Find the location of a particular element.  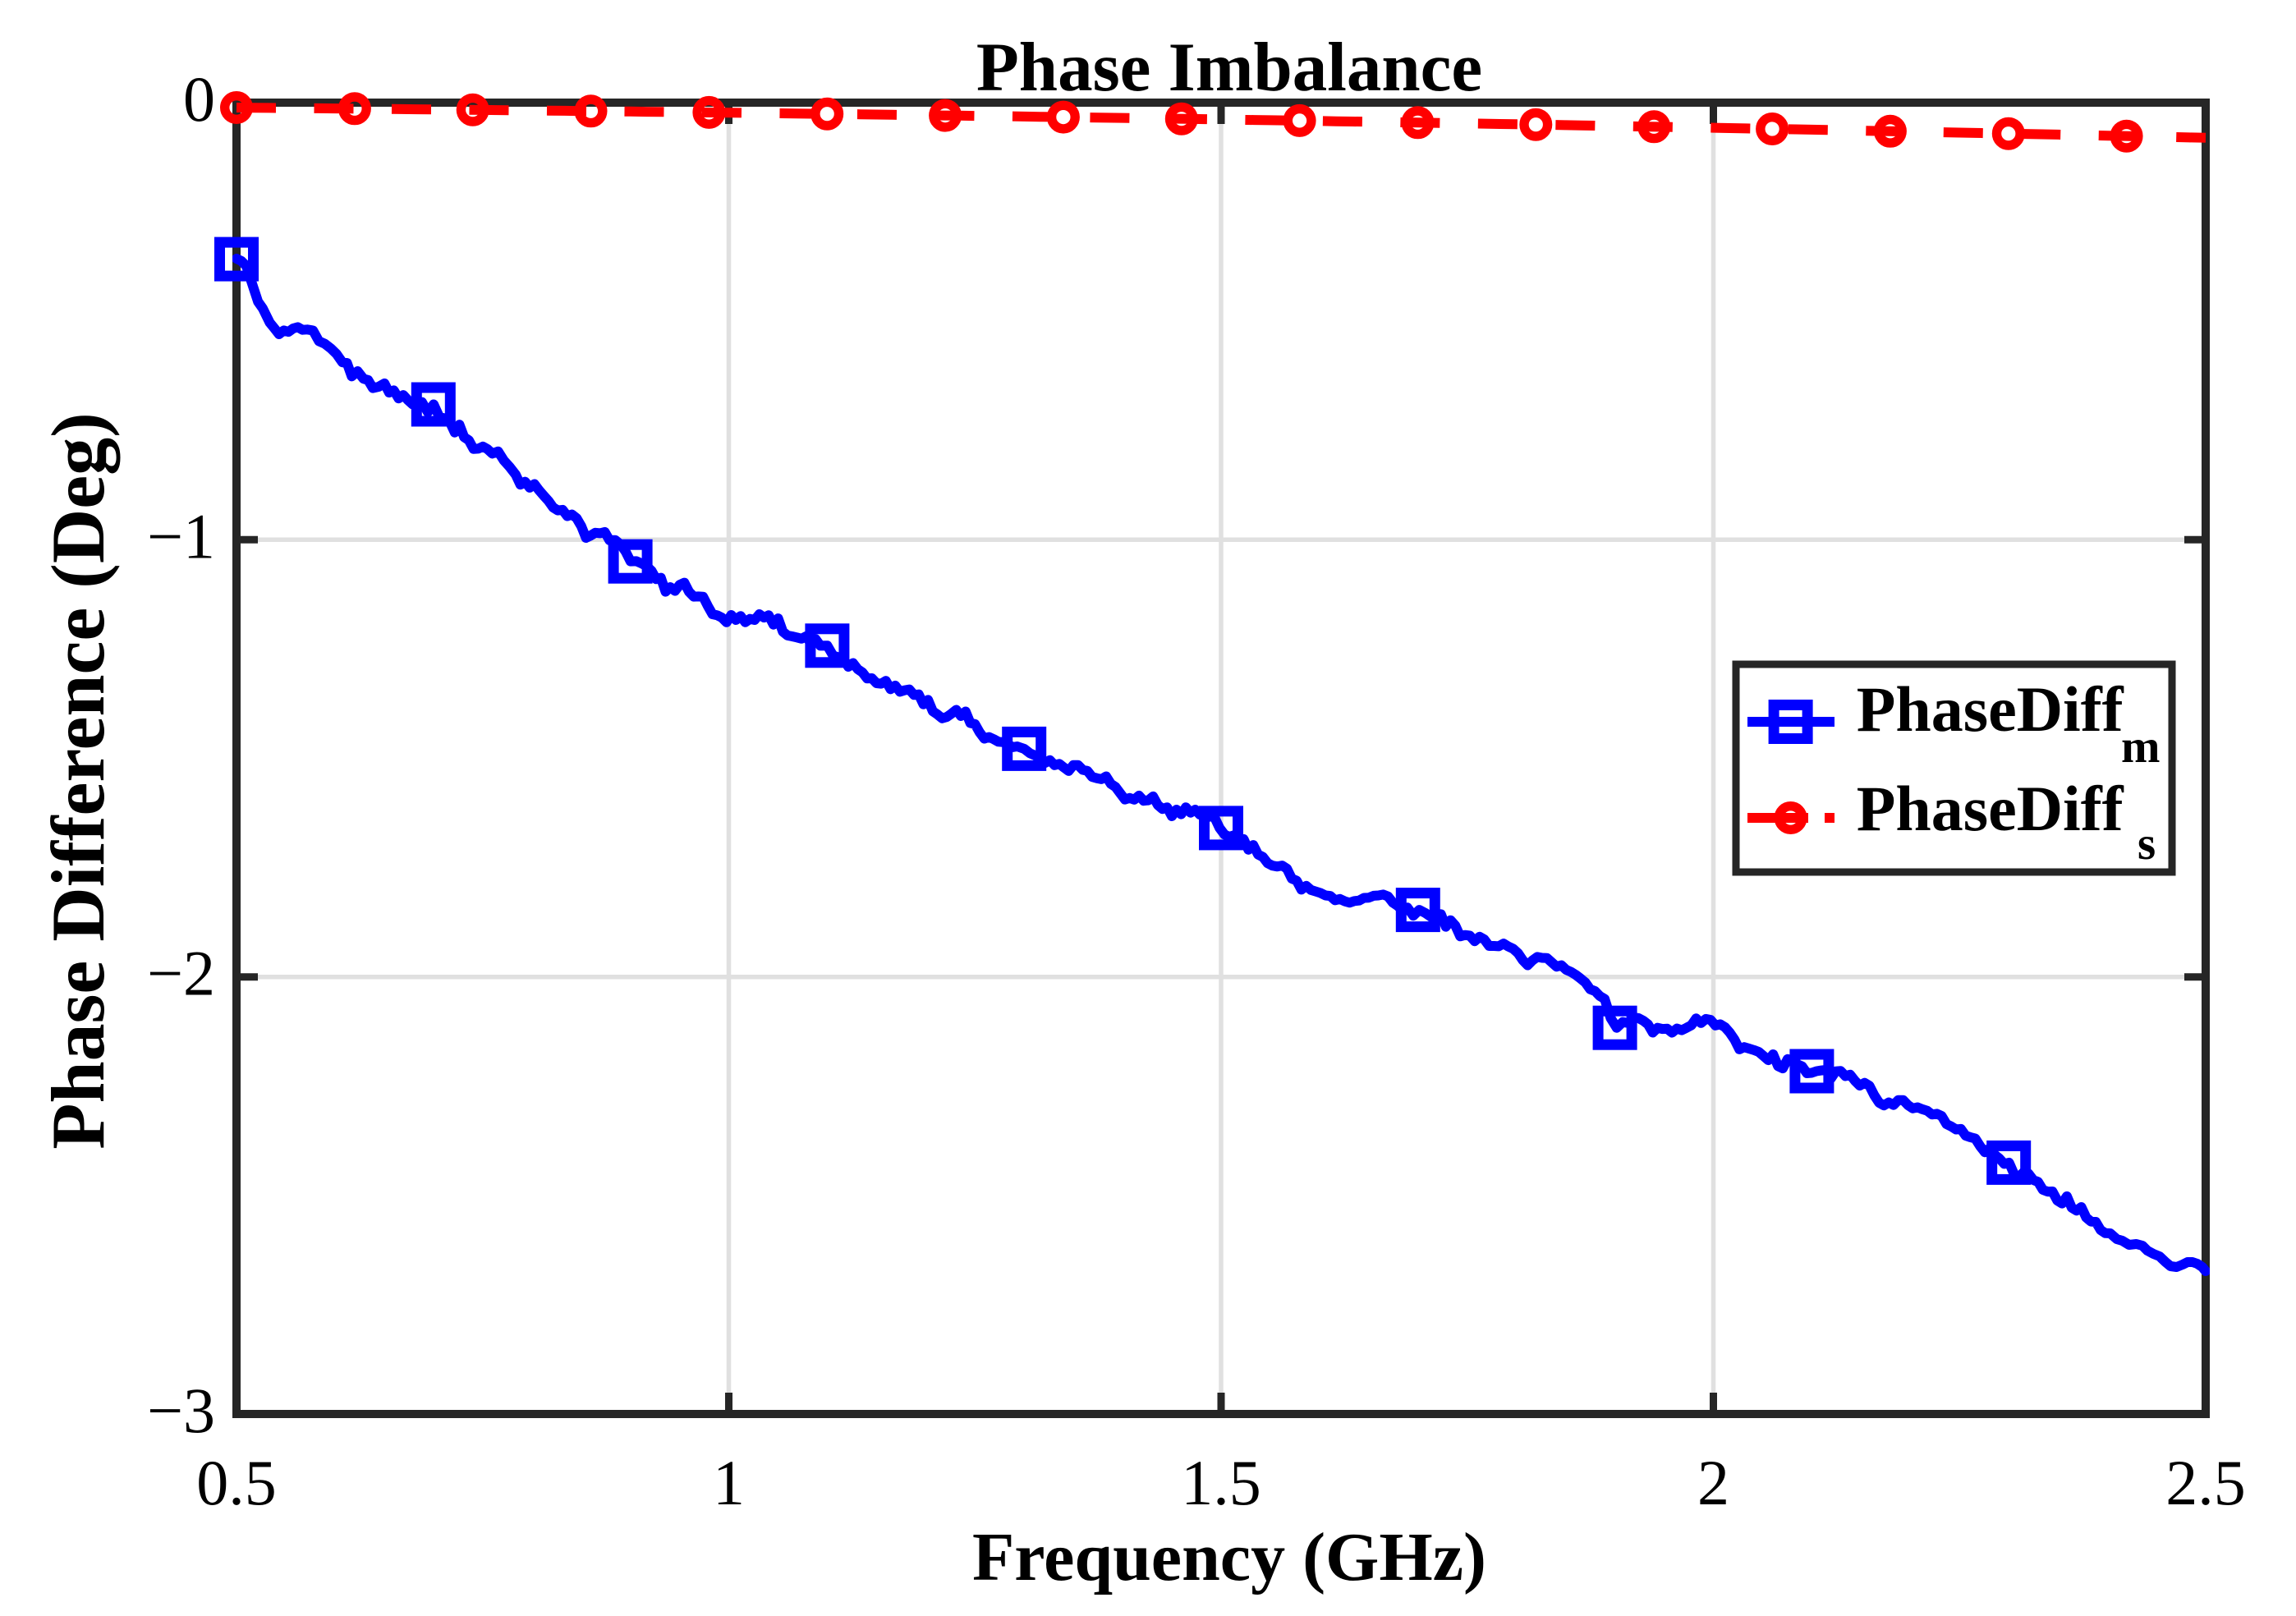

svg-text: −2 is located at coordinates (181, 973).